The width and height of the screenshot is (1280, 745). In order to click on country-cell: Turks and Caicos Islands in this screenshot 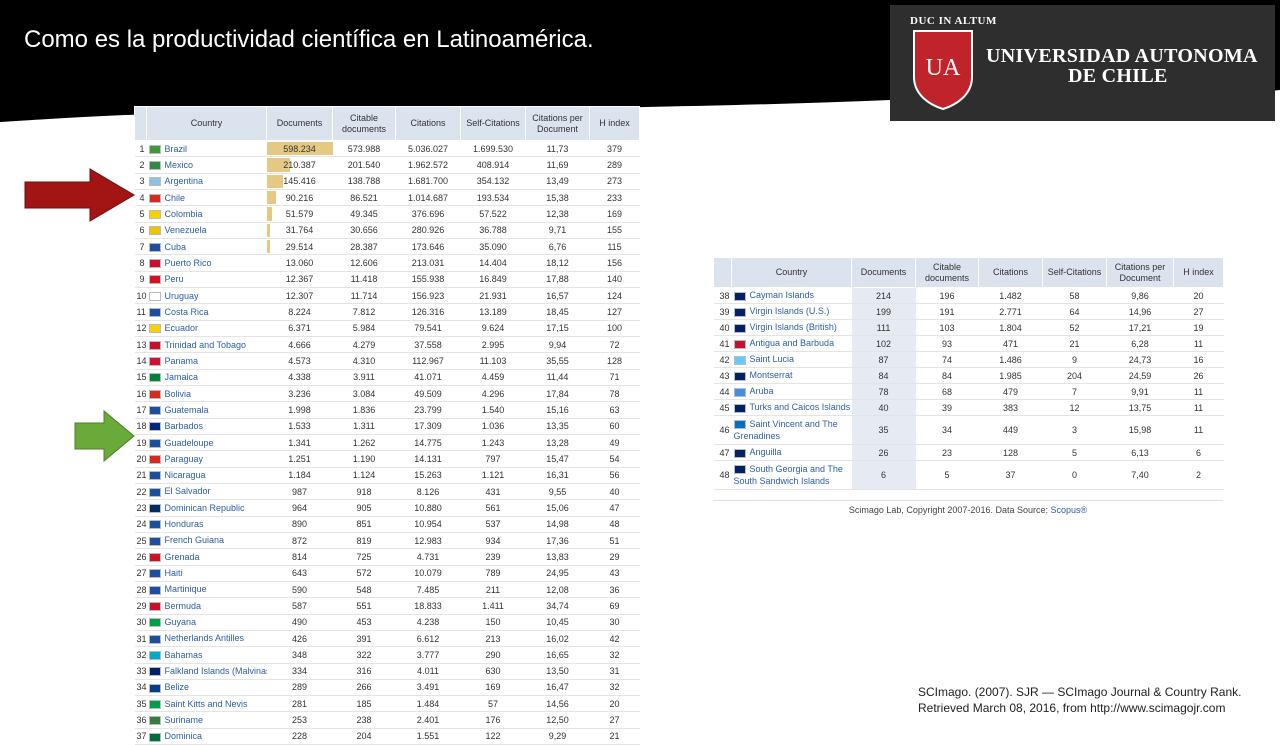, I will do `click(791, 407)`.